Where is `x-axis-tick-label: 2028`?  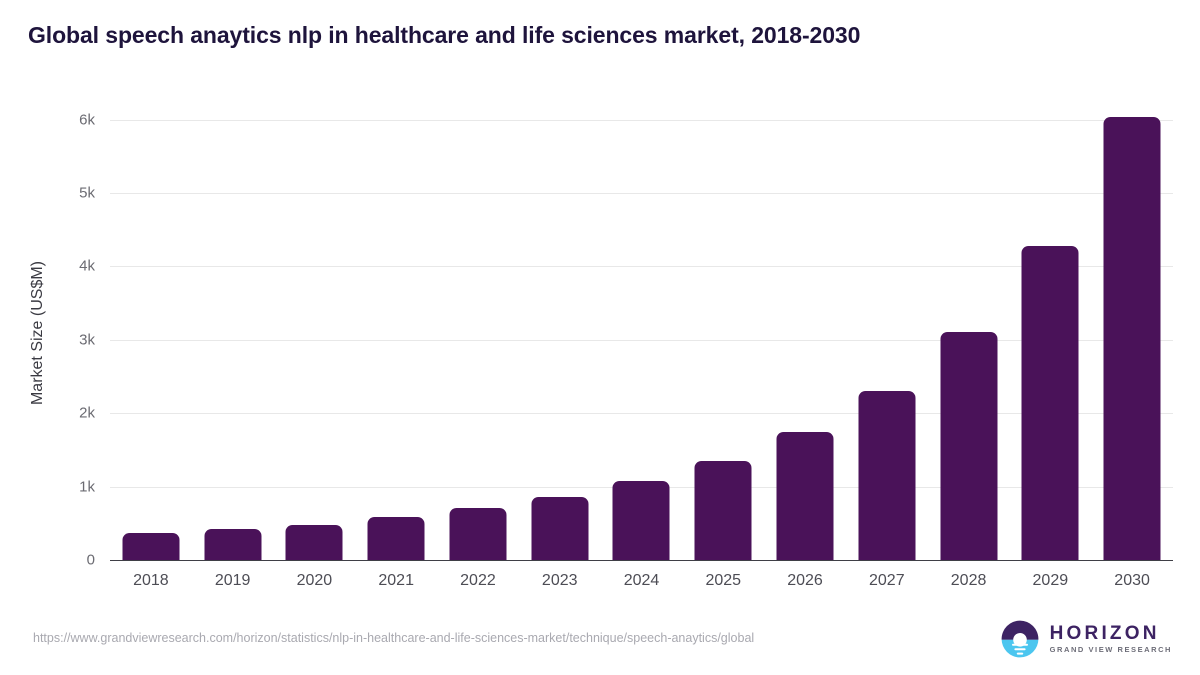
x-axis-tick-label: 2028 is located at coordinates (968, 580).